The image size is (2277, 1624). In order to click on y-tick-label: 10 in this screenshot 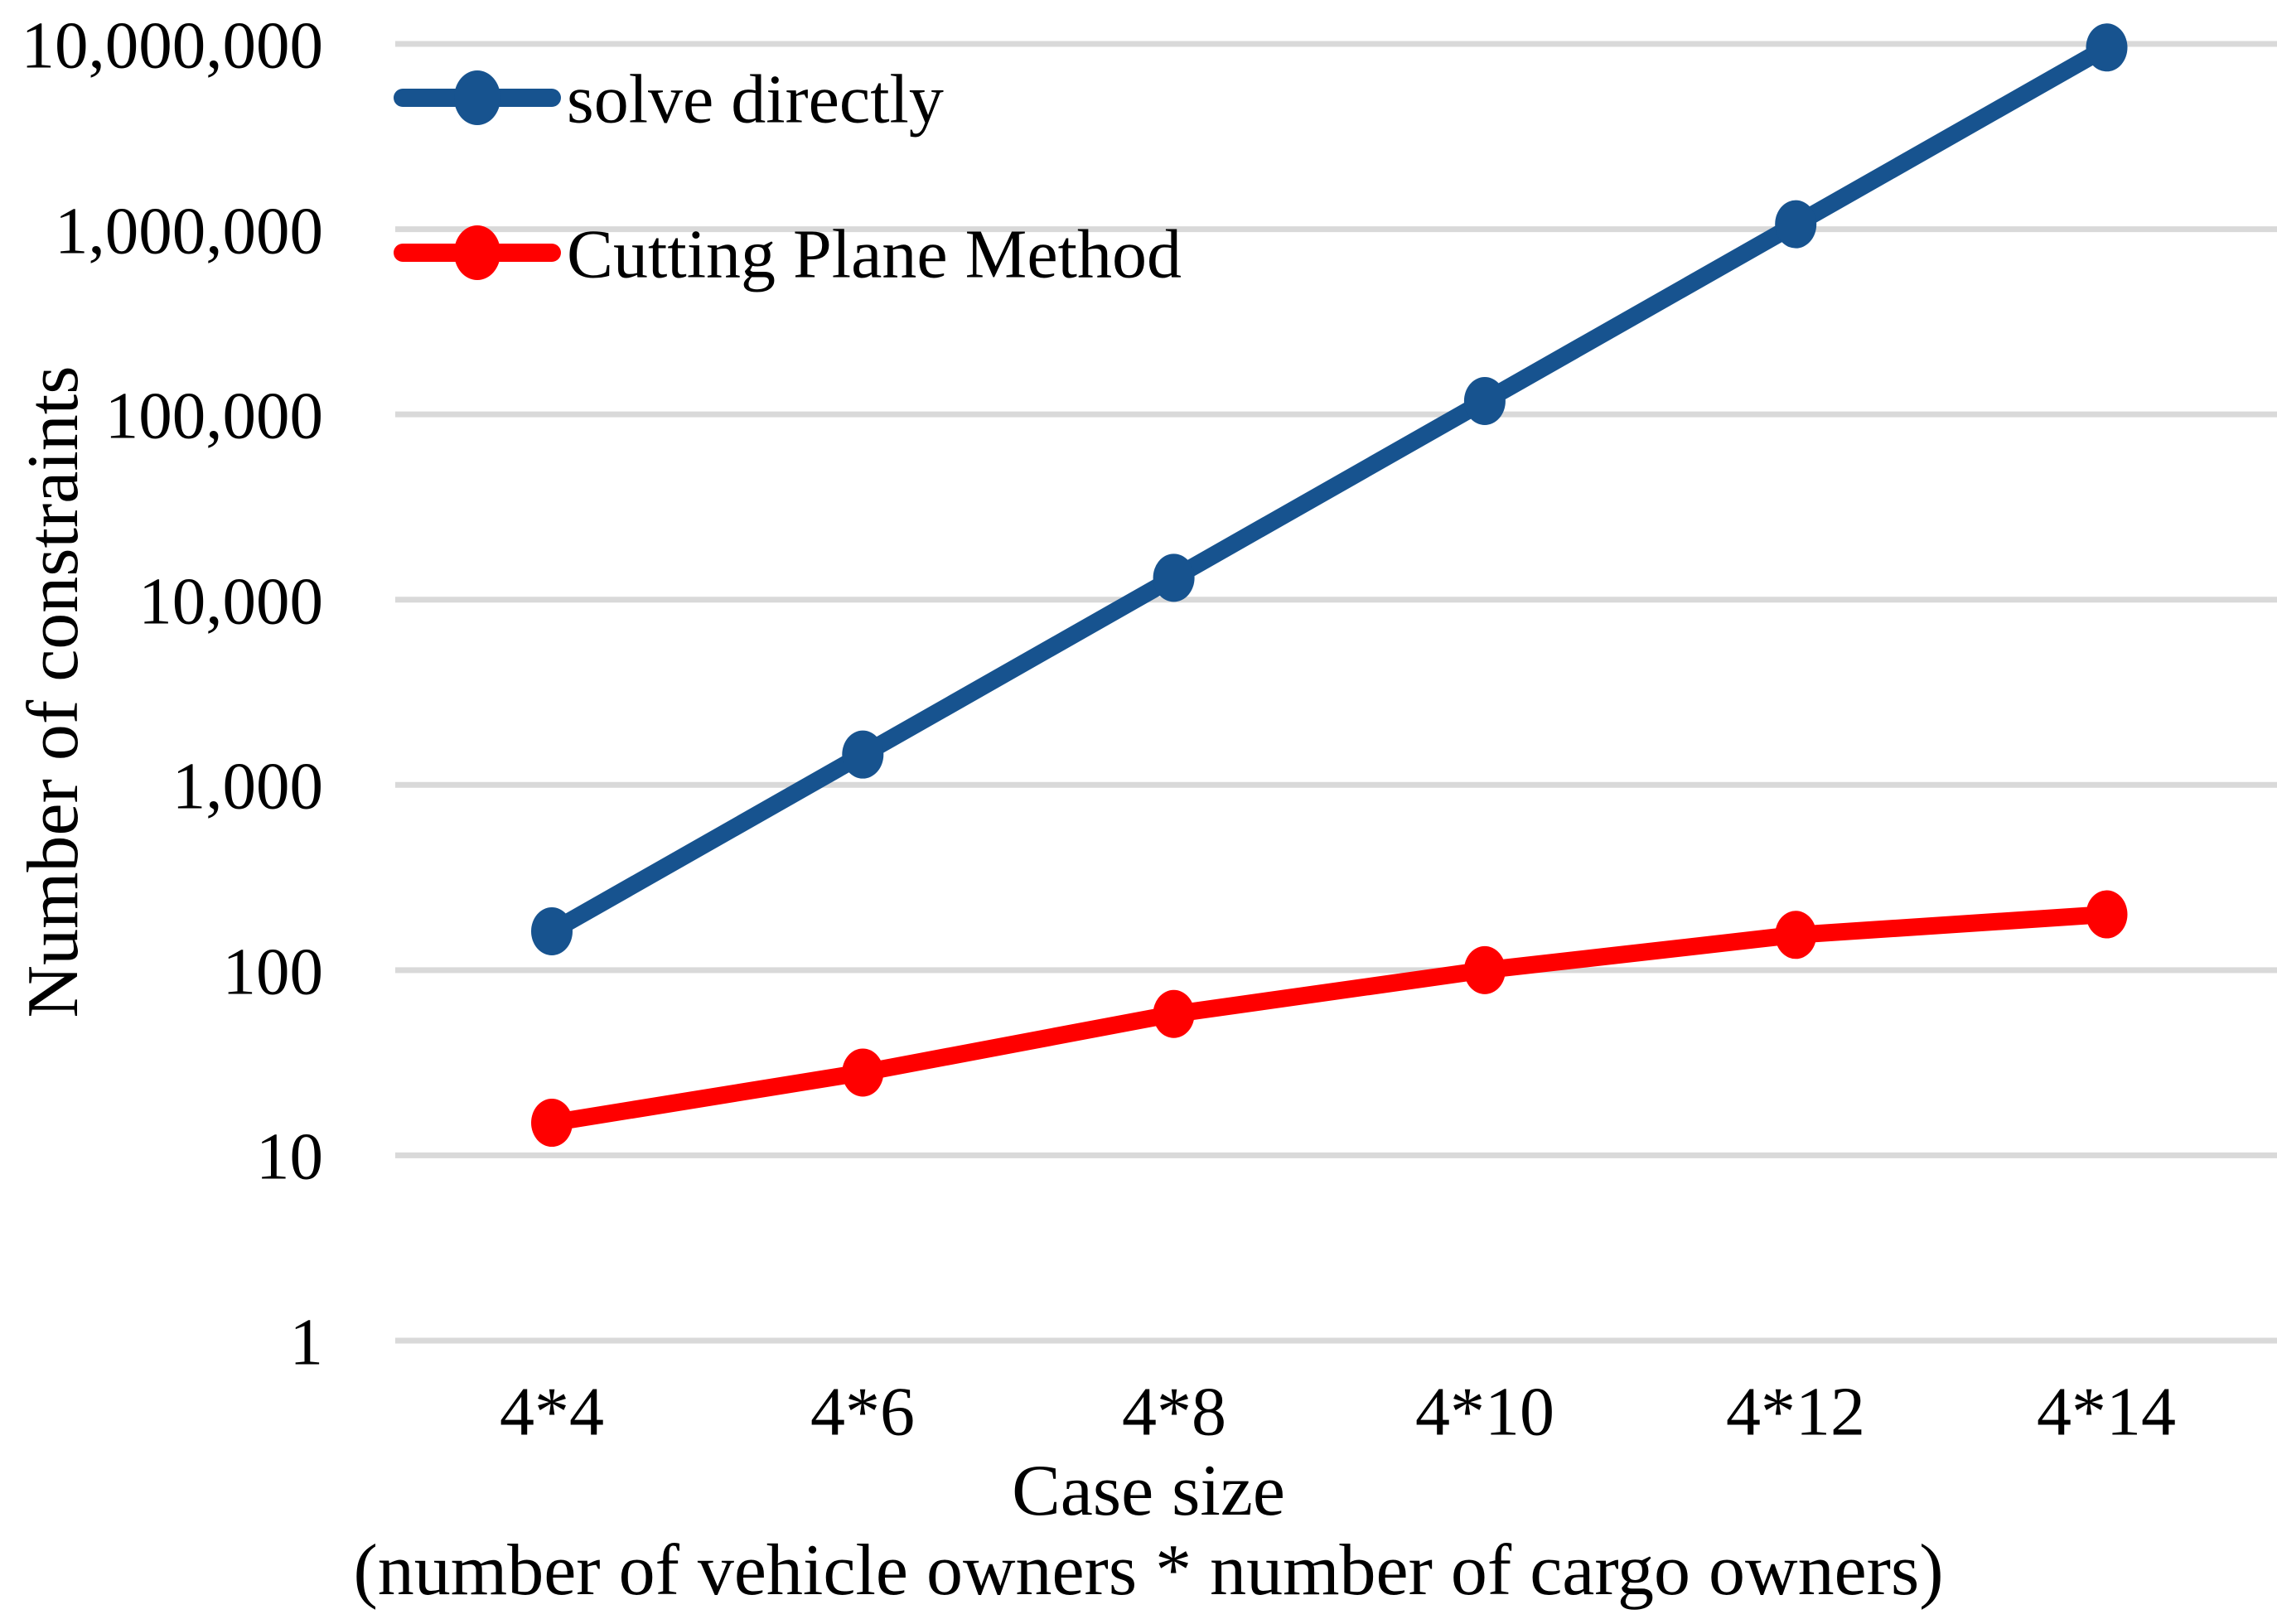, I will do `click(289, 1156)`.